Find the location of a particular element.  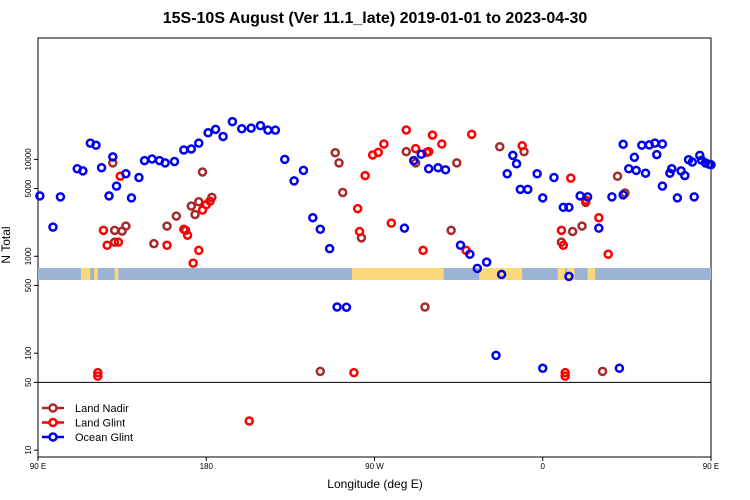

legend-label: Land Glint is located at coordinates (100, 424).